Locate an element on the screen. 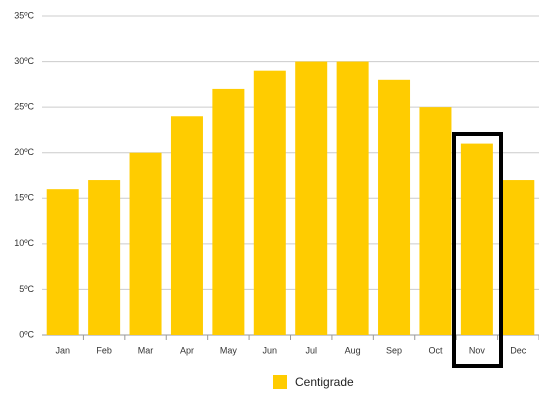 This screenshot has height=403, width=539. y-tick-label: 15ºC is located at coordinates (24, 198).